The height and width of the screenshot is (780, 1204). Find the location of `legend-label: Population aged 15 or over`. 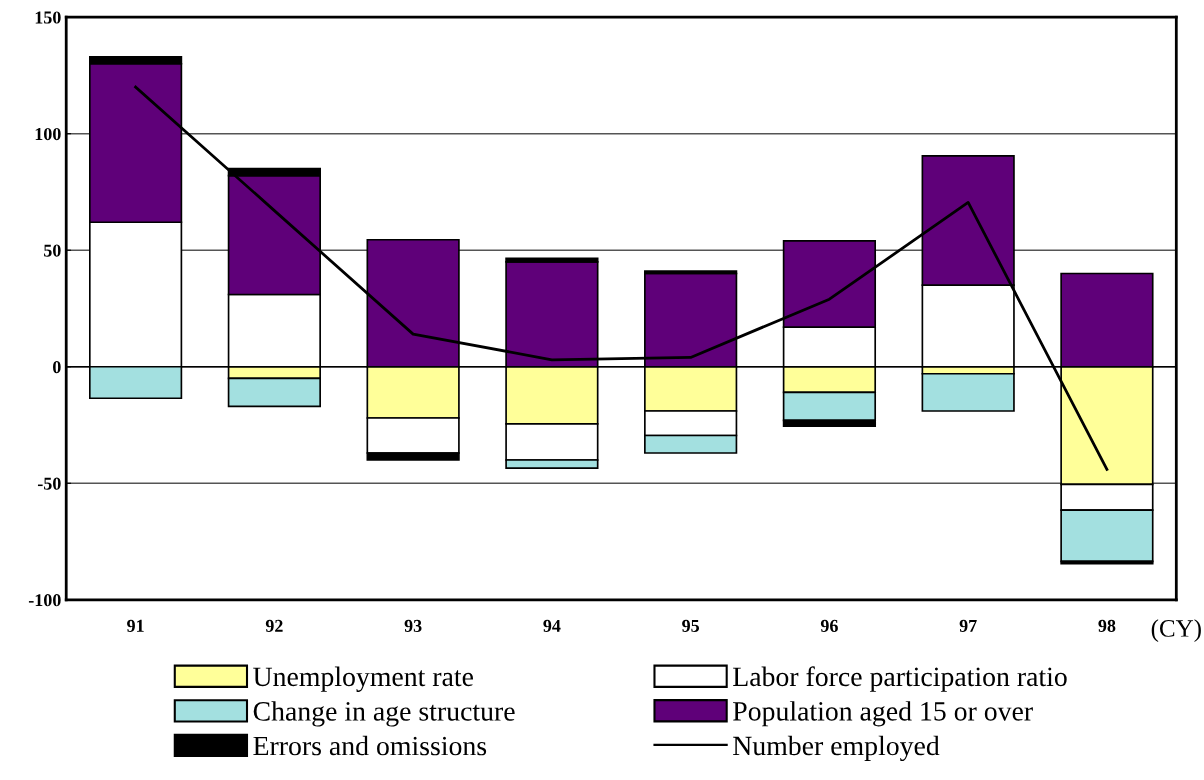

legend-label: Population aged 15 or over is located at coordinates (883, 714).